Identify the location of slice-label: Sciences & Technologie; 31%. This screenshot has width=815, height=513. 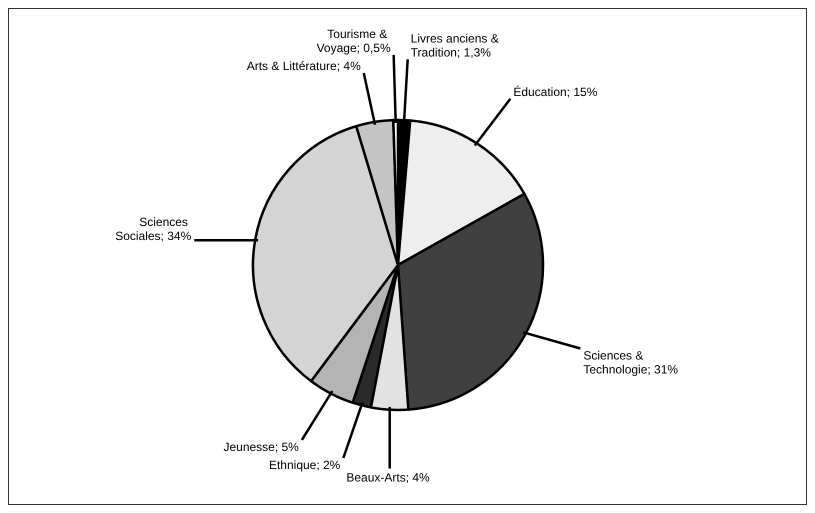
(630, 362).